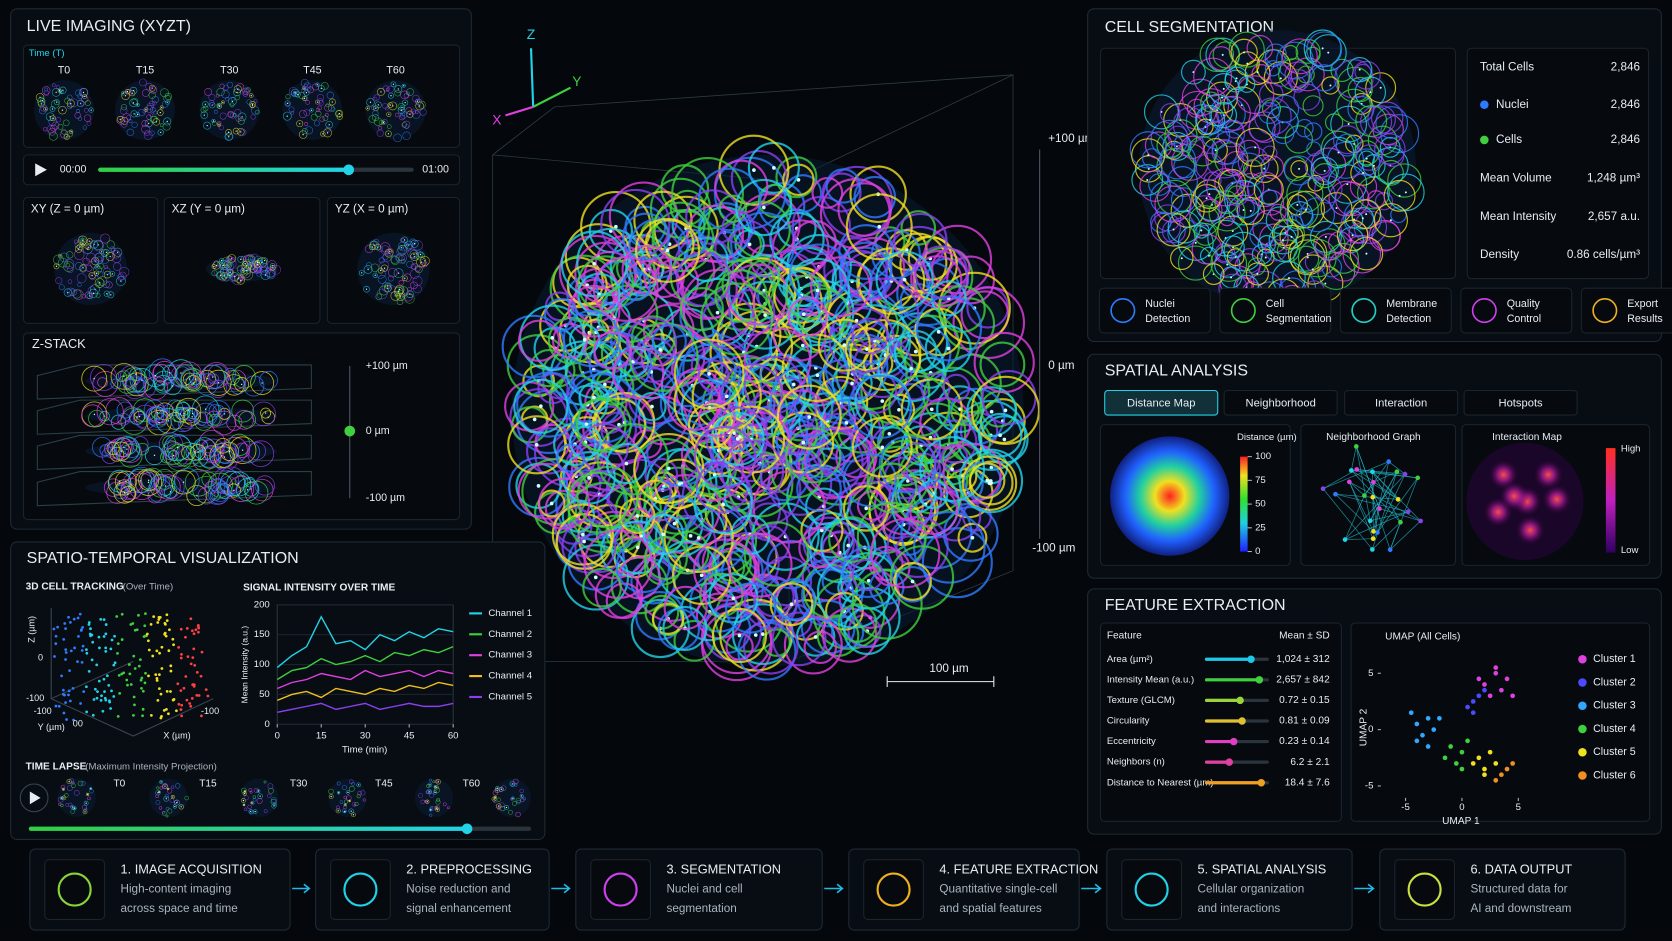 The width and height of the screenshot is (1672, 941). I want to click on scatter-point, so click(1439, 718).